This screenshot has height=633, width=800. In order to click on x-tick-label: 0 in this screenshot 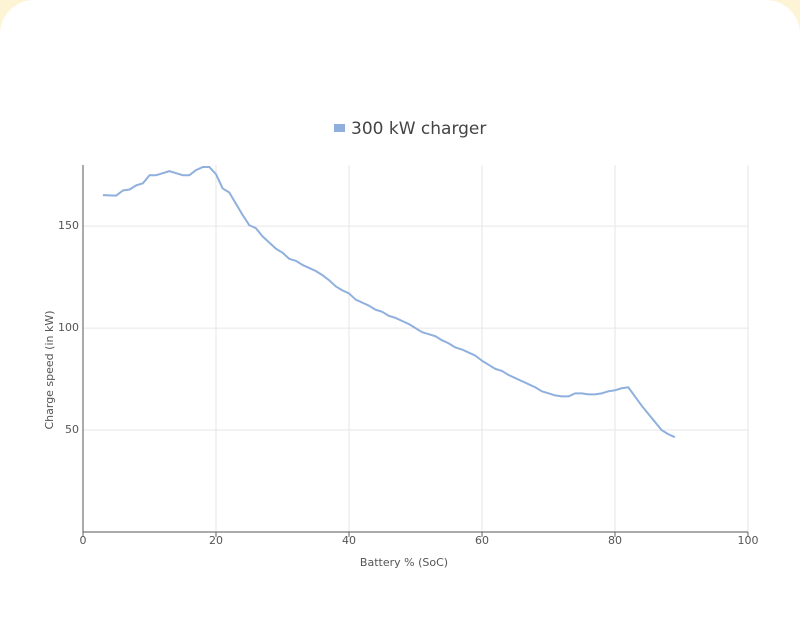, I will do `click(83, 540)`.